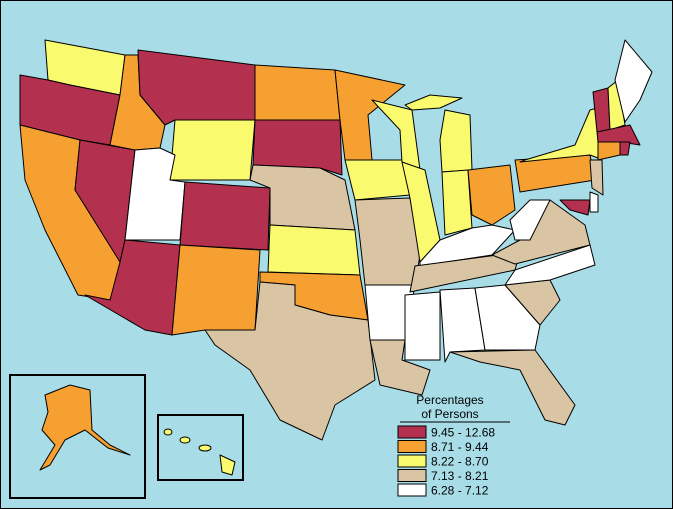 Image resolution: width=673 pixels, height=509 pixels. I want to click on legend-label: 6.28 - 7.12, so click(460, 491).